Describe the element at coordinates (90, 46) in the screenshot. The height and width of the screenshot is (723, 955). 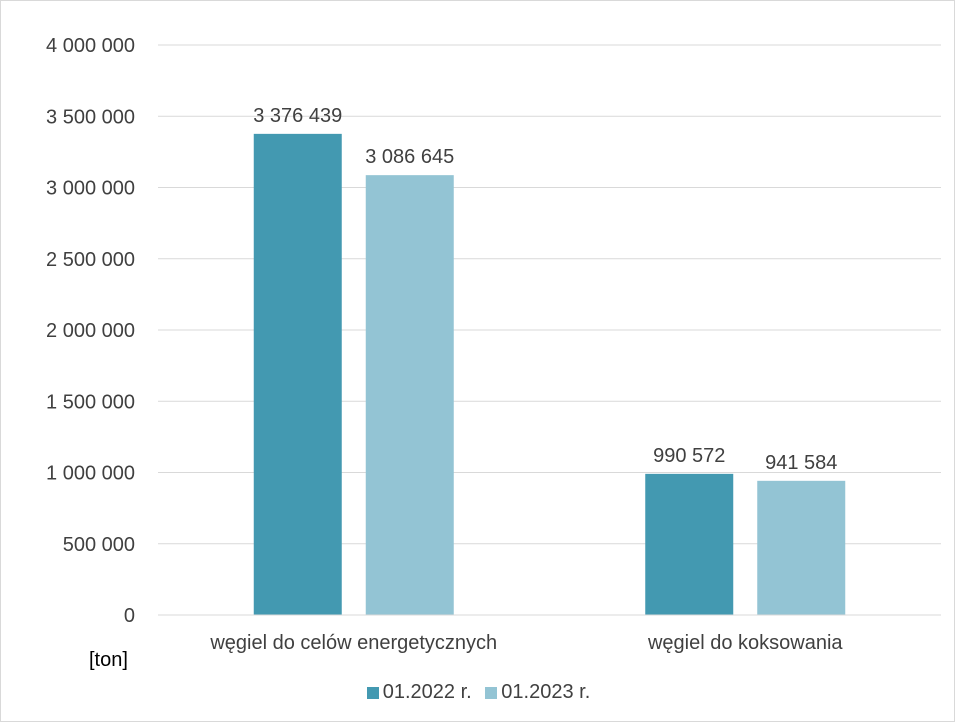
I see `y-tick-label: 4 000 000` at that location.